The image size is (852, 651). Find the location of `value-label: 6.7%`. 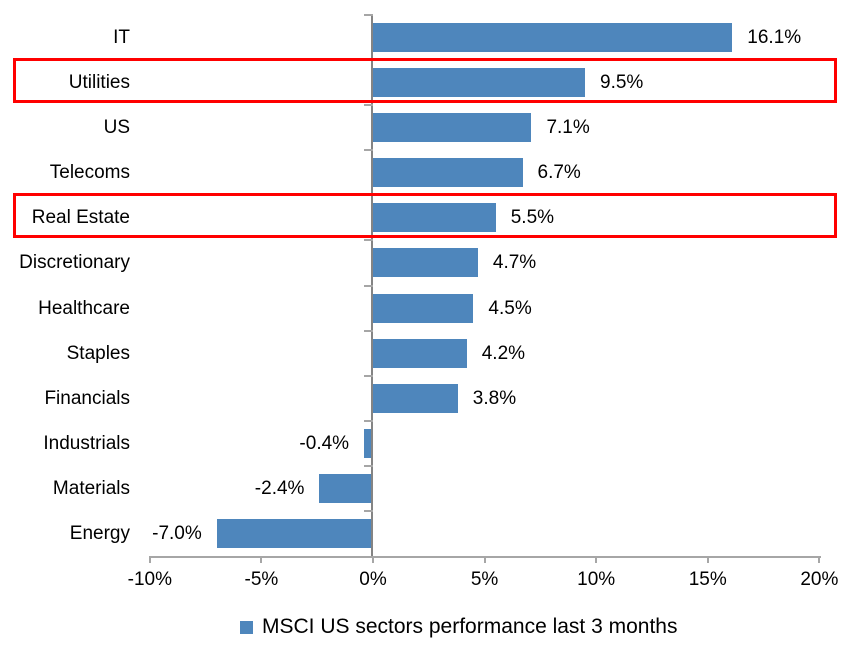

value-label: 6.7% is located at coordinates (559, 173).